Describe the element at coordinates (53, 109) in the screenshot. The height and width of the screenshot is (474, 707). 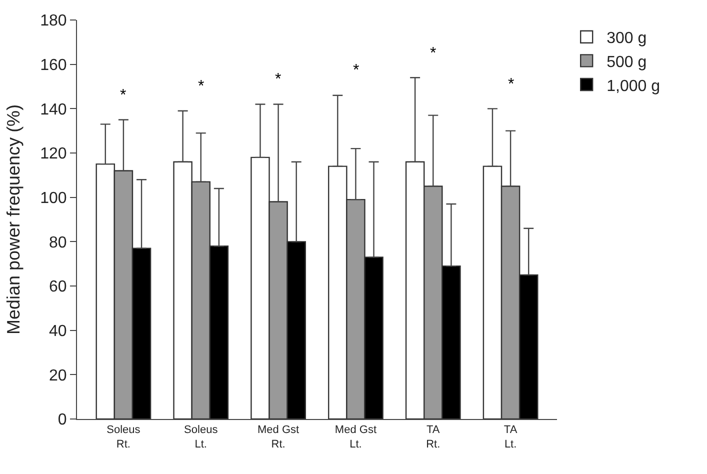
I see `y-tick-label: 140` at that location.